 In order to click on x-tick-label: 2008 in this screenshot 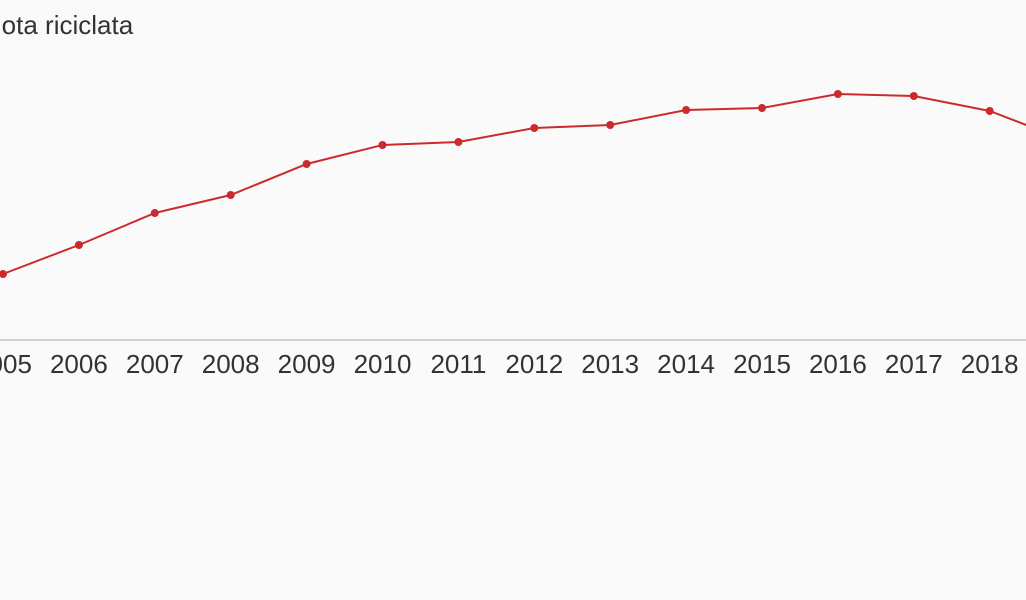, I will do `click(231, 364)`.